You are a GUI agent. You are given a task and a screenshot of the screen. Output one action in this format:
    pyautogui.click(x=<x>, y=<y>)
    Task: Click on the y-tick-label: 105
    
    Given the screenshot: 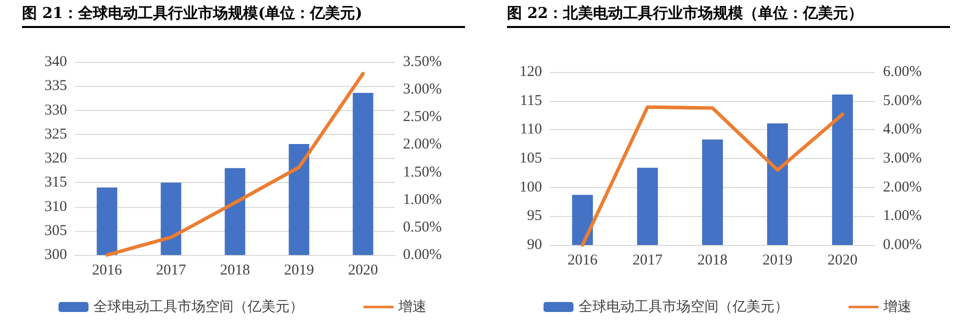 What is the action you would take?
    pyautogui.click(x=531, y=158)
    